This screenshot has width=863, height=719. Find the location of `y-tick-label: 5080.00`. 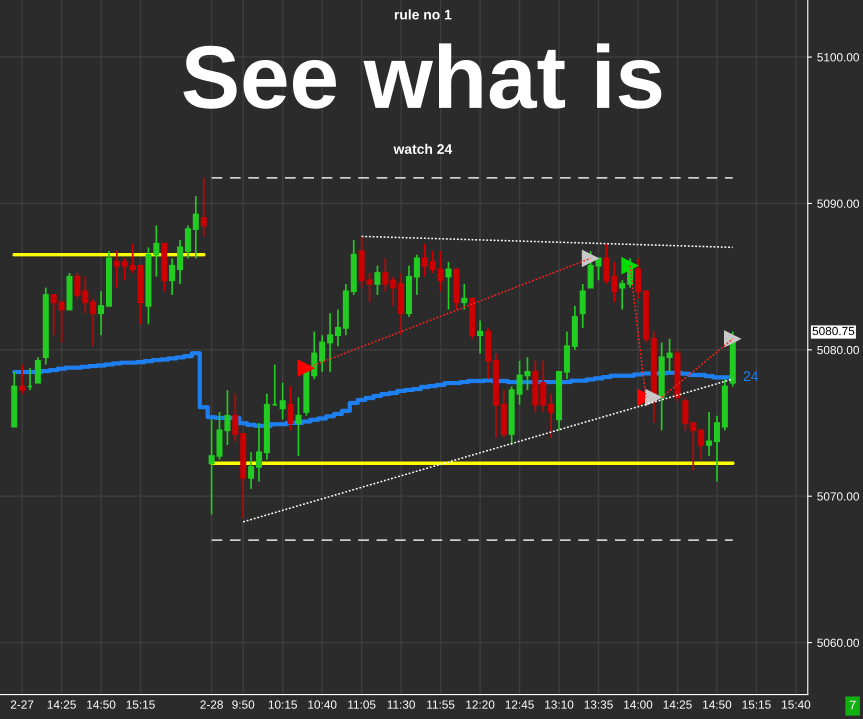

y-tick-label: 5080.00 is located at coordinates (838, 350).